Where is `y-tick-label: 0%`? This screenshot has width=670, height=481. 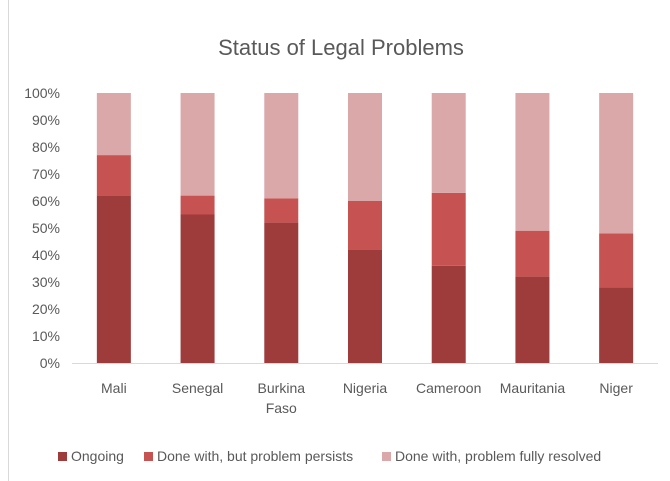 y-tick-label: 0% is located at coordinates (50, 363).